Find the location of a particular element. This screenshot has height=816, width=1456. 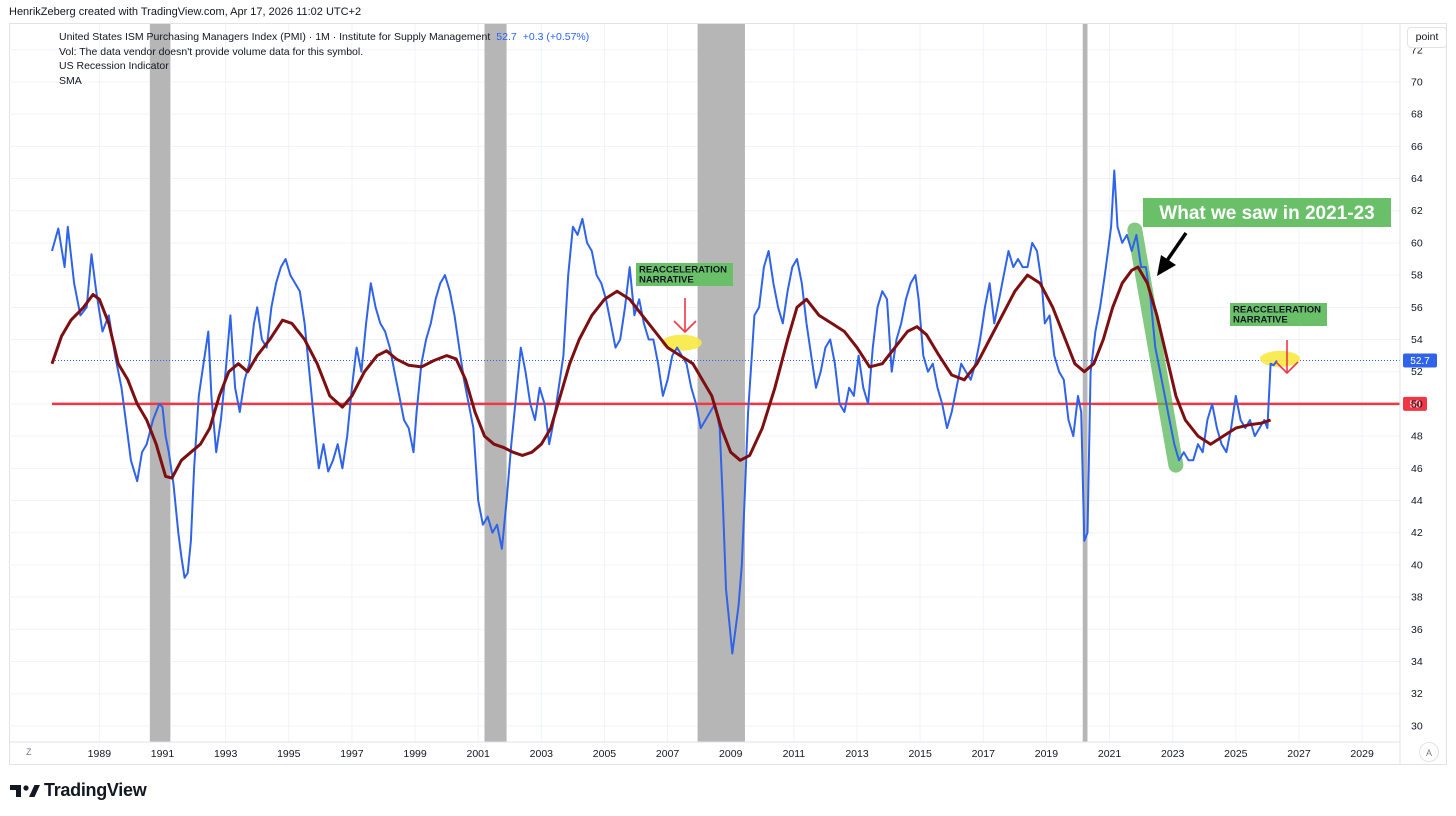

y-tick-label: 66 is located at coordinates (1417, 147).